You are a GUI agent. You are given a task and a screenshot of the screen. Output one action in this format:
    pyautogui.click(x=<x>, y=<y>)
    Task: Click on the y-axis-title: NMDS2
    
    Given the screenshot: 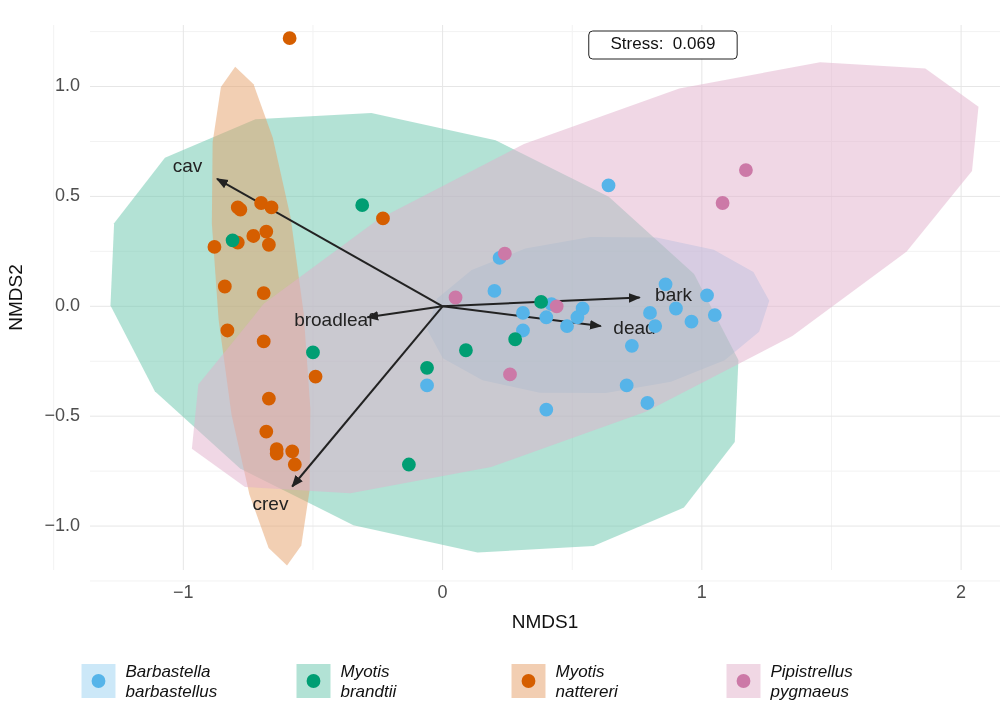 What is the action you would take?
    pyautogui.click(x=15, y=297)
    